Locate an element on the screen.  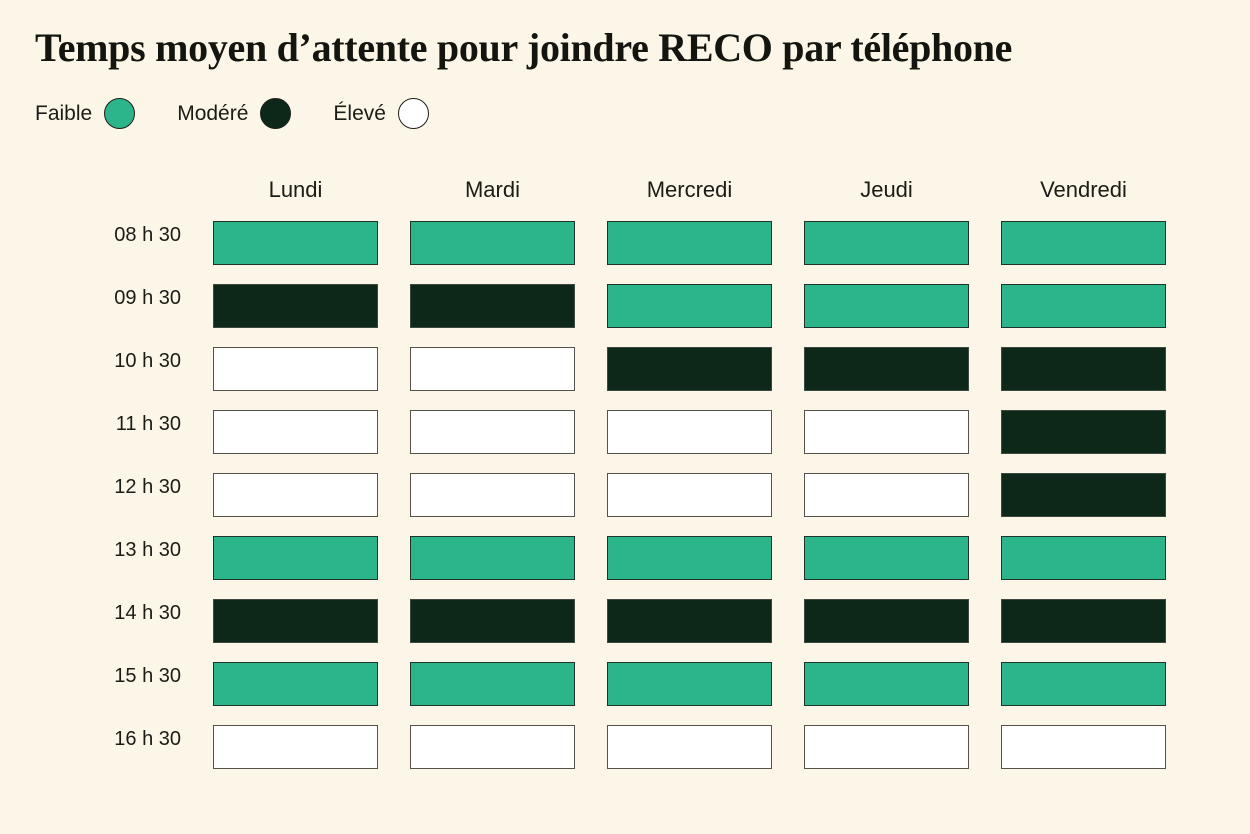
row-label-13-h-30: 13 h 30 is located at coordinates (147, 550).